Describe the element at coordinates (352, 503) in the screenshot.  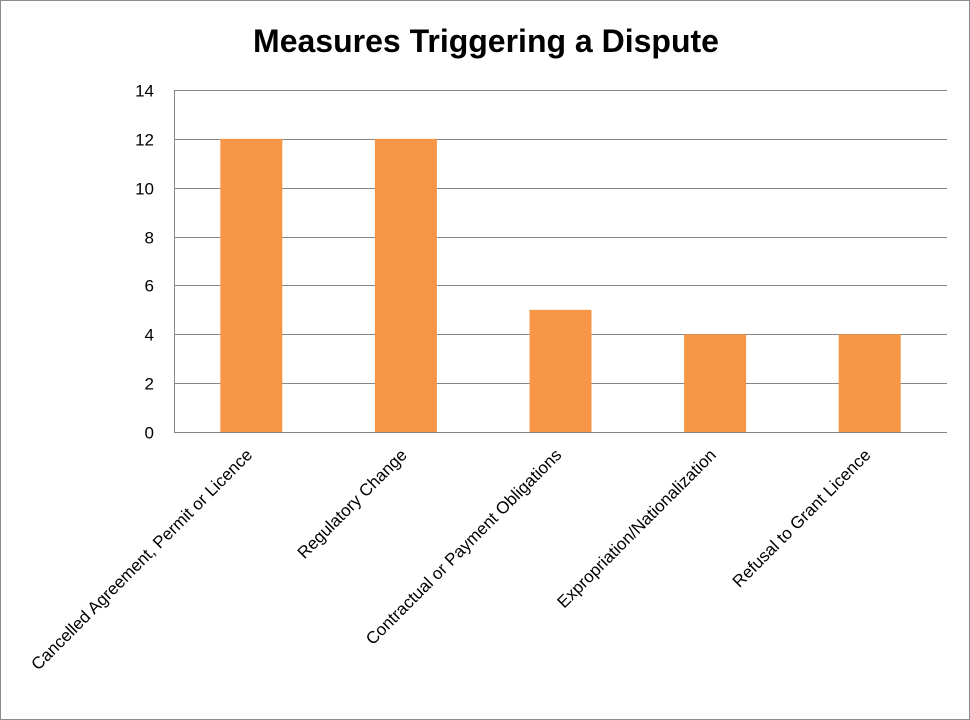
I see `x-category-label: Regulatory Change` at that location.